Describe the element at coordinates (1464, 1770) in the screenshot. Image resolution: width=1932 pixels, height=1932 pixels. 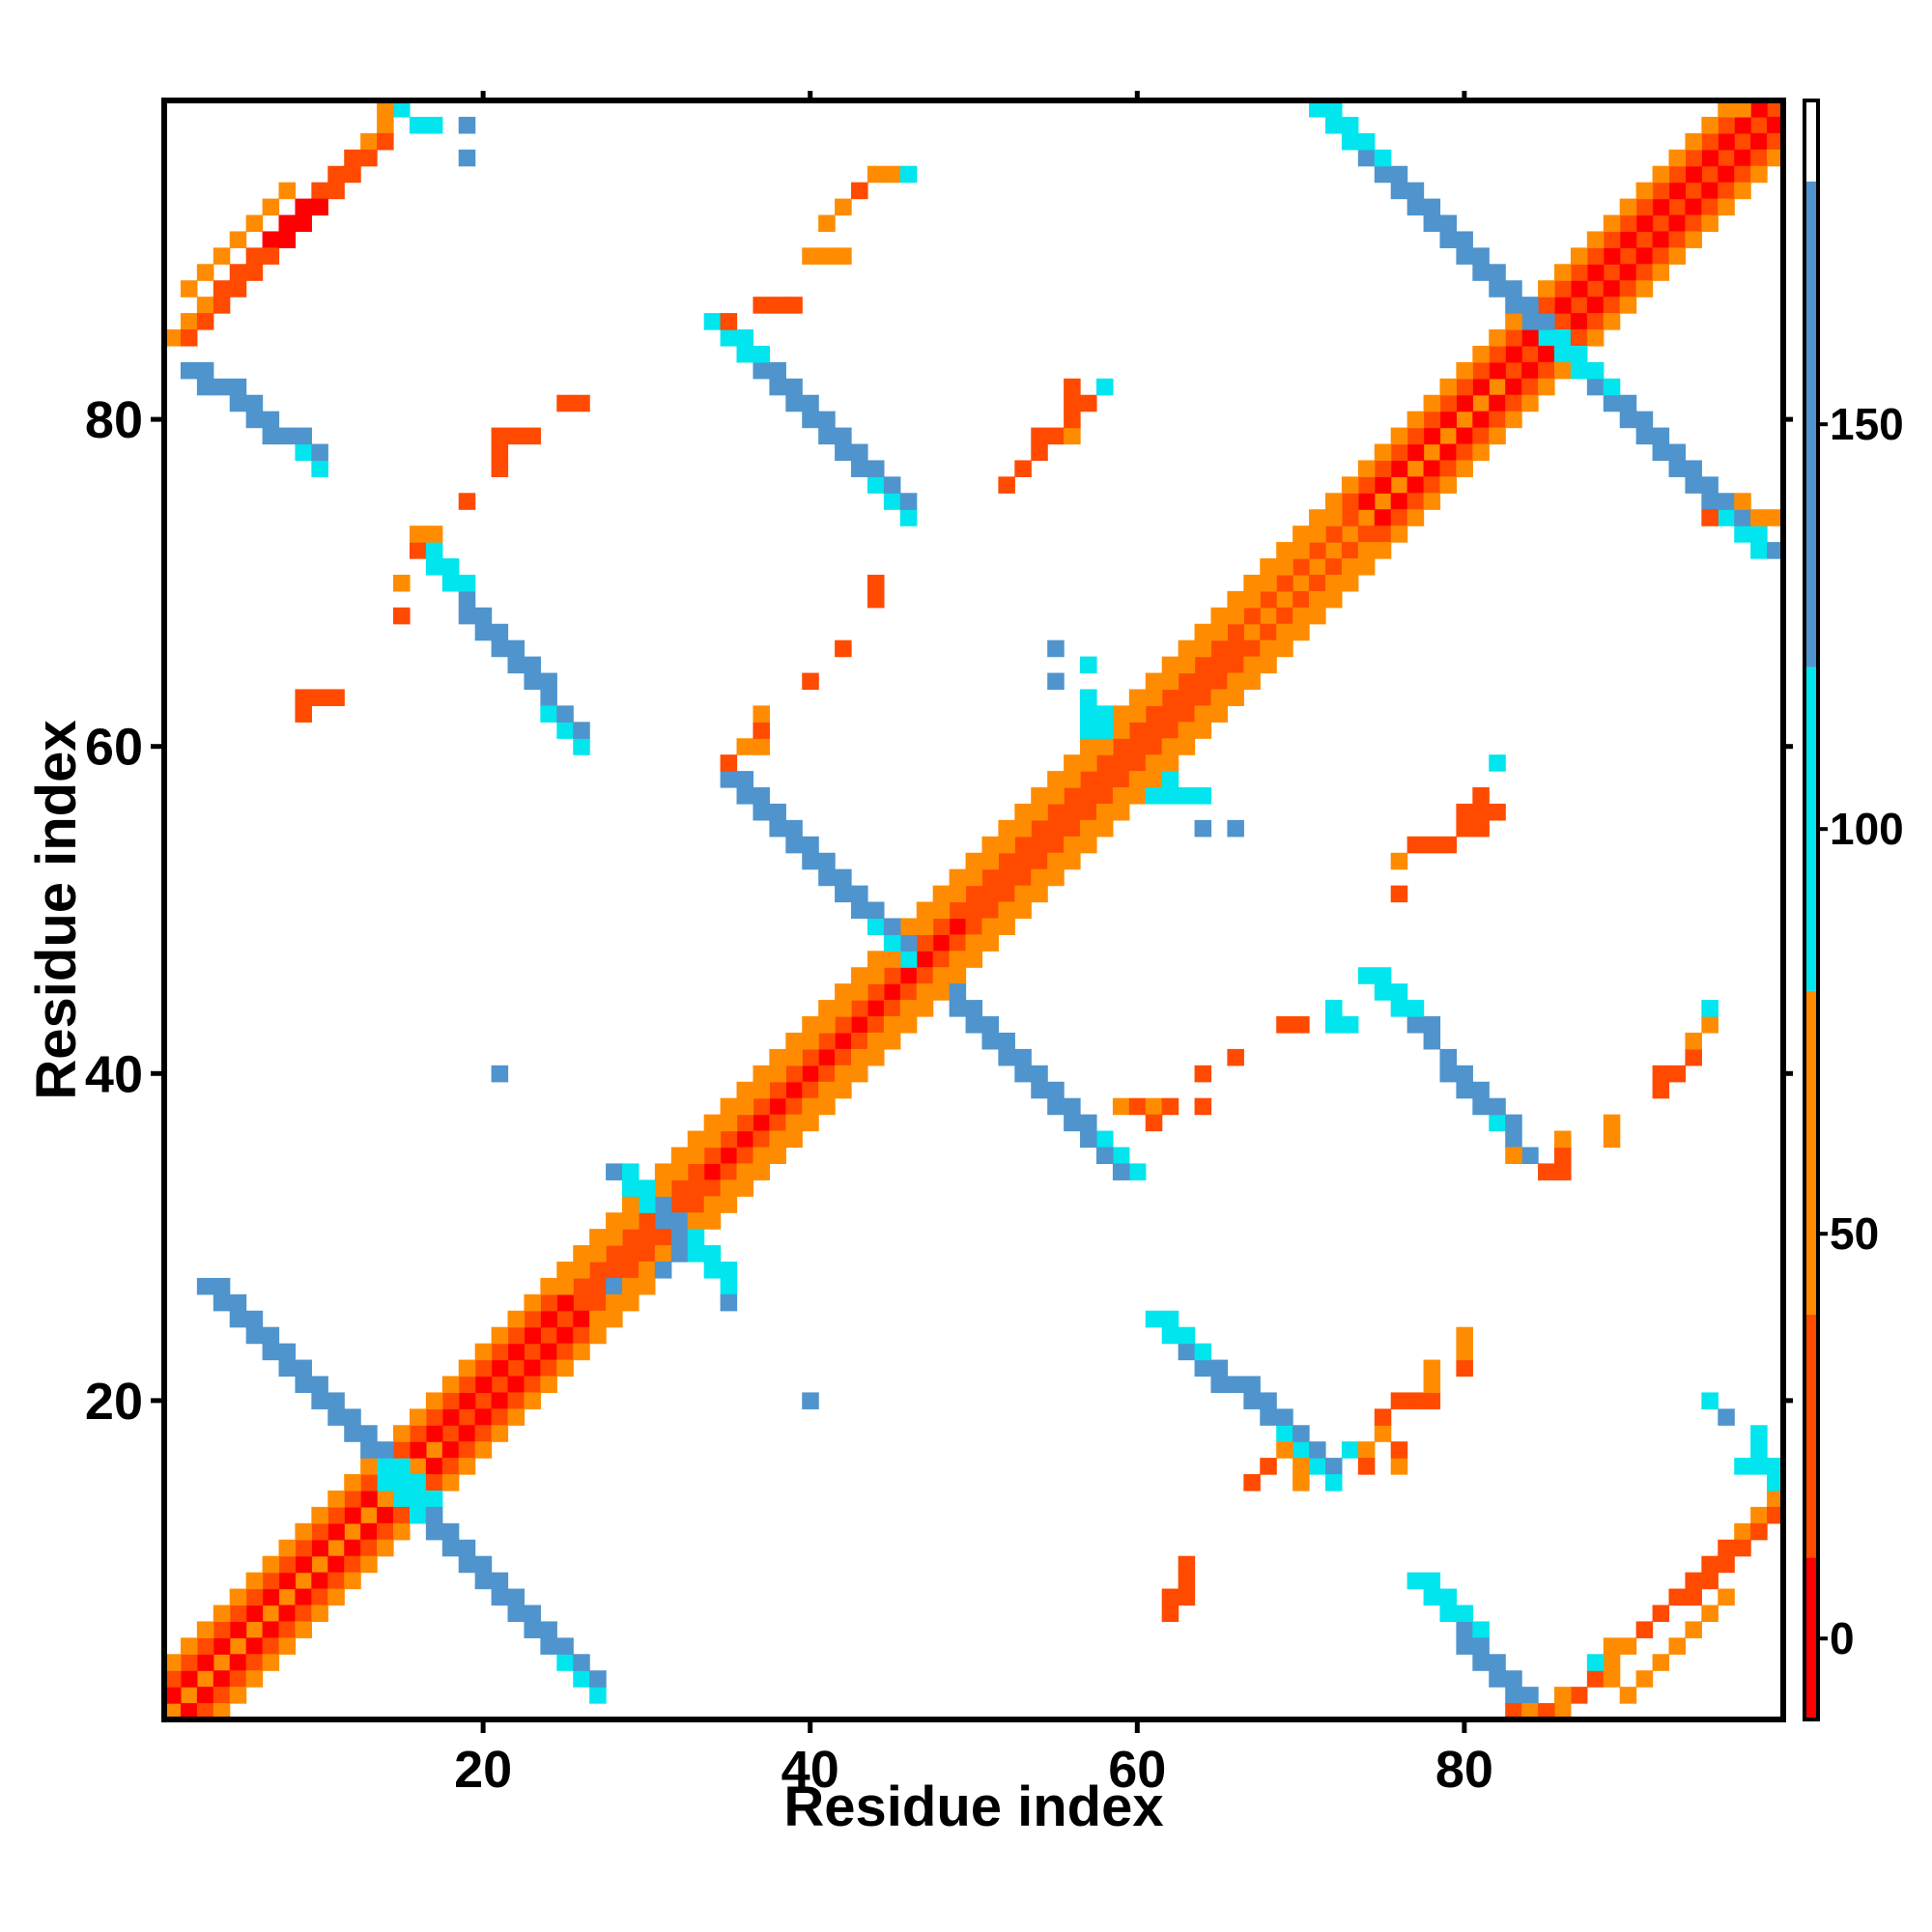
I see `x-tick-label: 80` at that location.